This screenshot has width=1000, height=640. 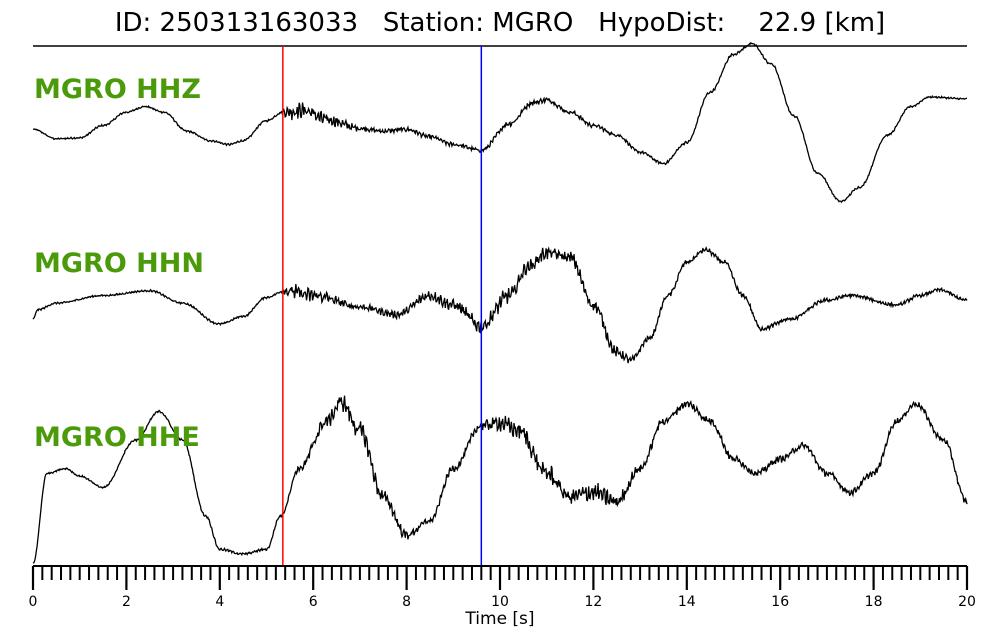 What do you see at coordinates (406, 602) in the screenshot?
I see `x-tick-label: 8` at bounding box center [406, 602].